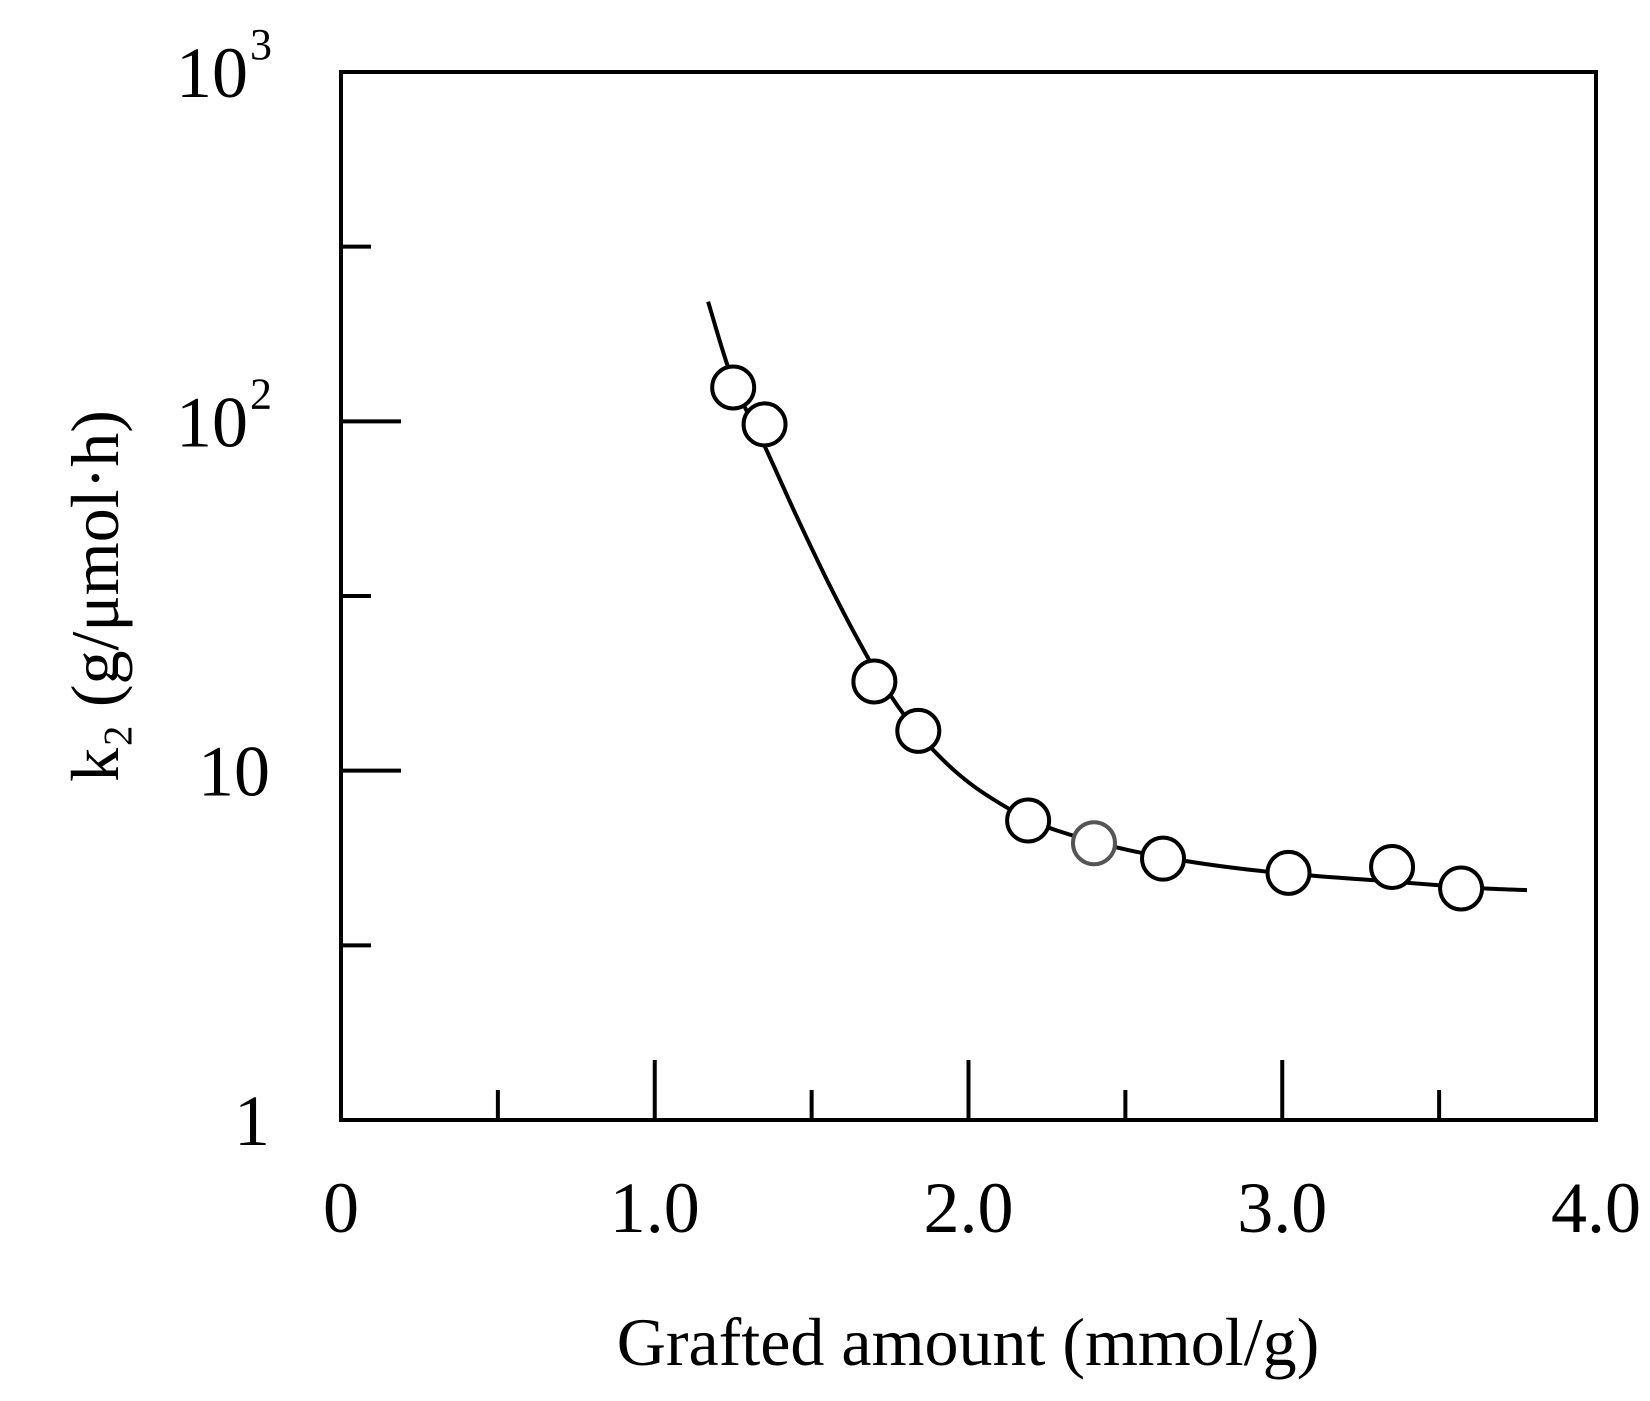  Describe the element at coordinates (1596, 1208) in the screenshot. I see `x-tick-label: 4.0` at that location.